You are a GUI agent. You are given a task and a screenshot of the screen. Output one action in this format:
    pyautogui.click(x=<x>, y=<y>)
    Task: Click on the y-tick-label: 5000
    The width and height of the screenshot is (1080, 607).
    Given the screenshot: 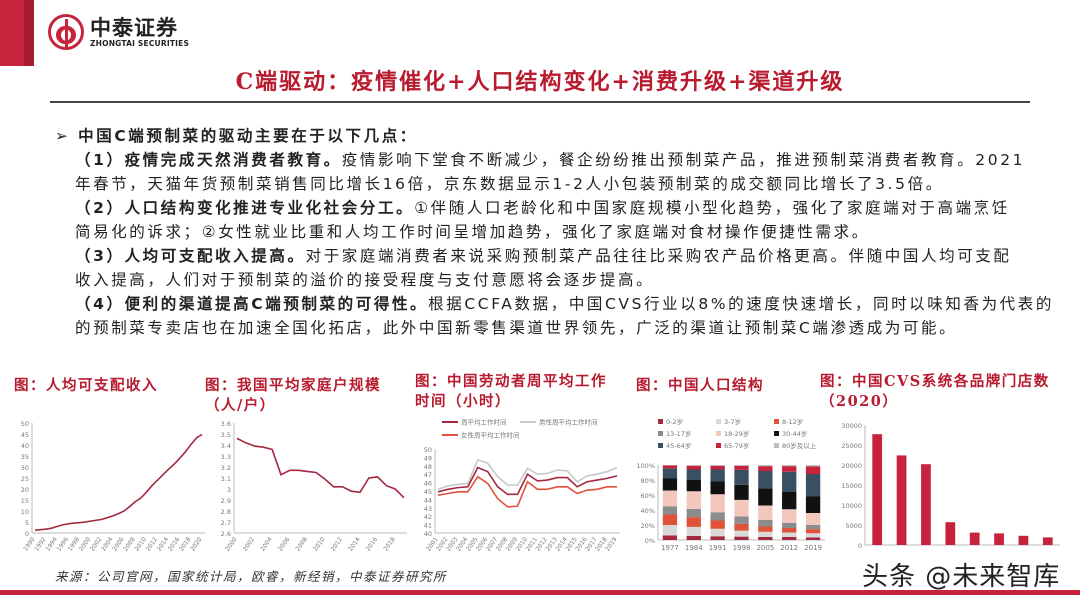 What is the action you would take?
    pyautogui.click(x=853, y=526)
    